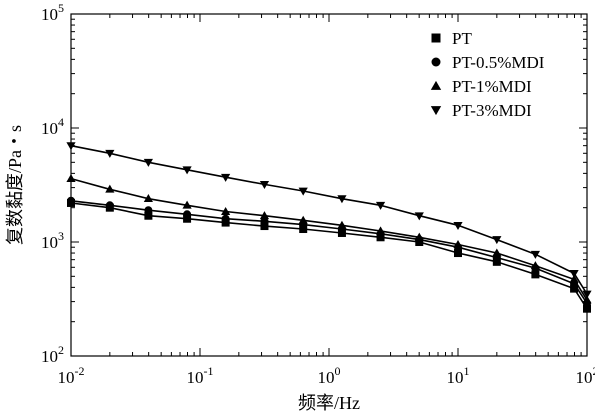 This screenshot has width=595, height=417. I want to click on y-tick-labels: 10² 10³ 10⁴ 10⁵, so click(52, 183).